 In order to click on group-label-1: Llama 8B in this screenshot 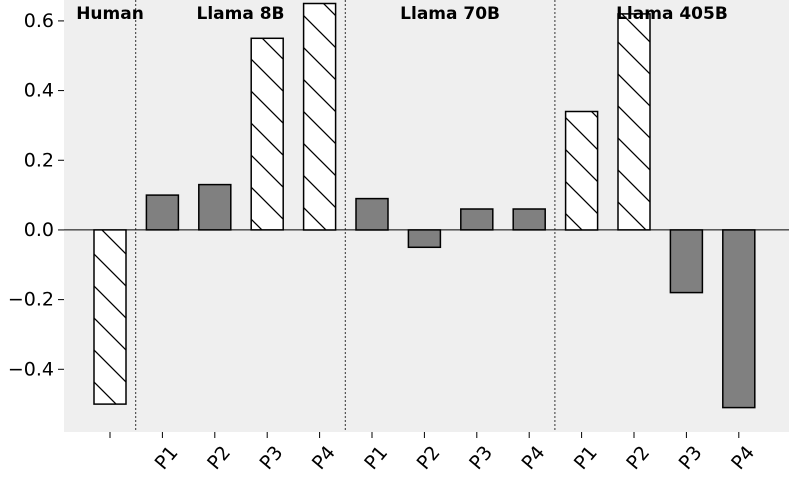, I will do `click(240, 14)`.